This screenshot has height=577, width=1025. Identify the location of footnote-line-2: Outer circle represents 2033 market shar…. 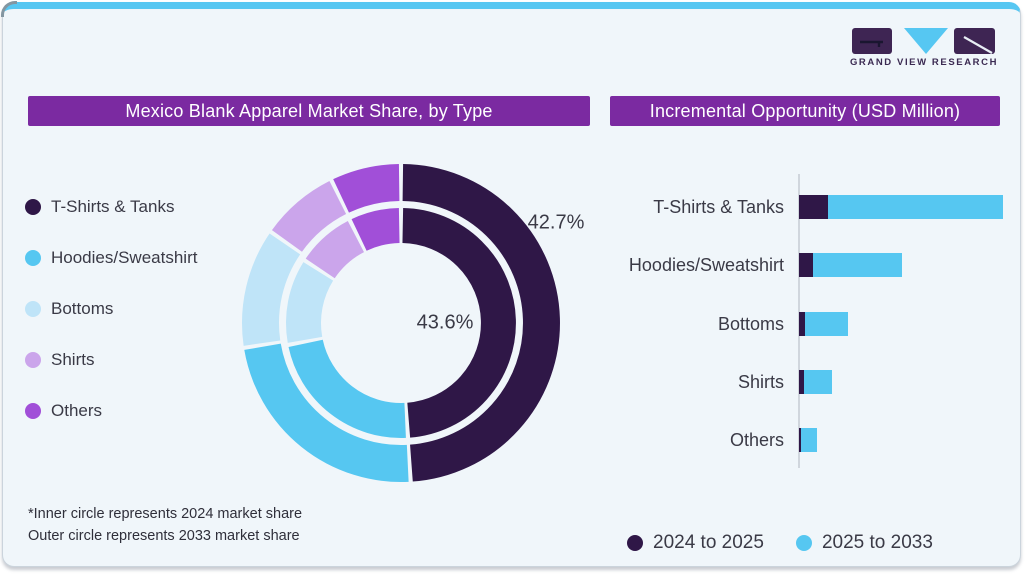
(164, 536).